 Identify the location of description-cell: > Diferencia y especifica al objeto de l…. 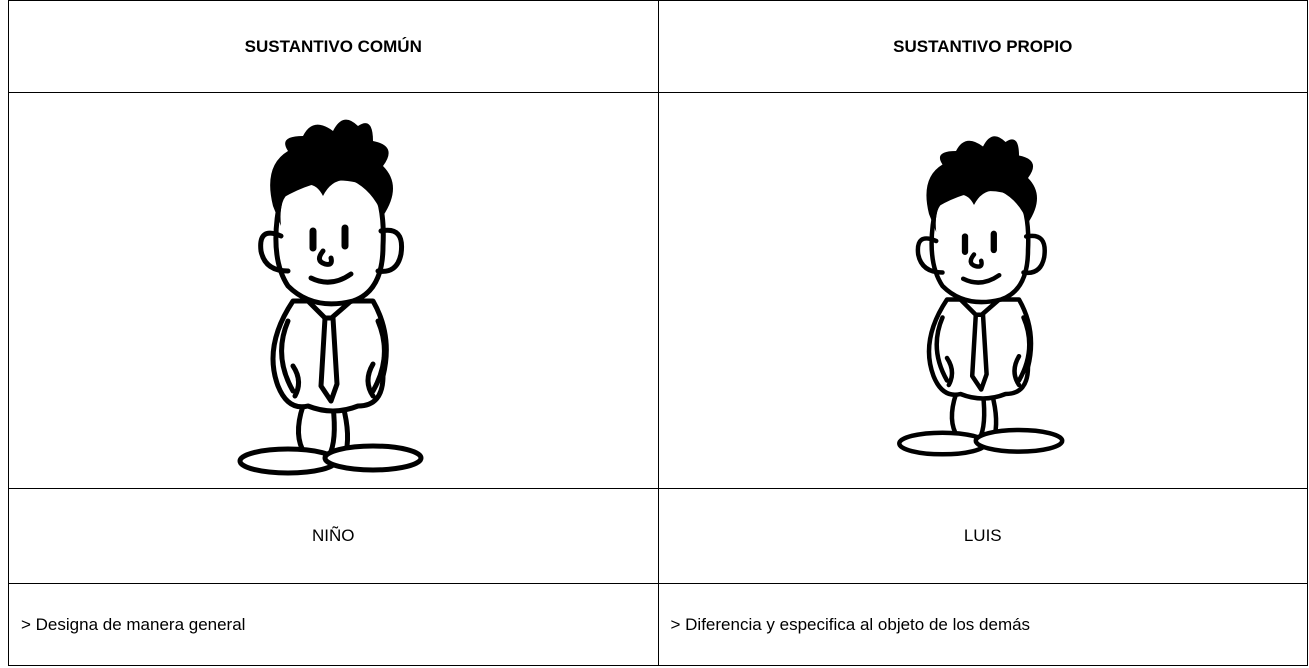
(982, 624).